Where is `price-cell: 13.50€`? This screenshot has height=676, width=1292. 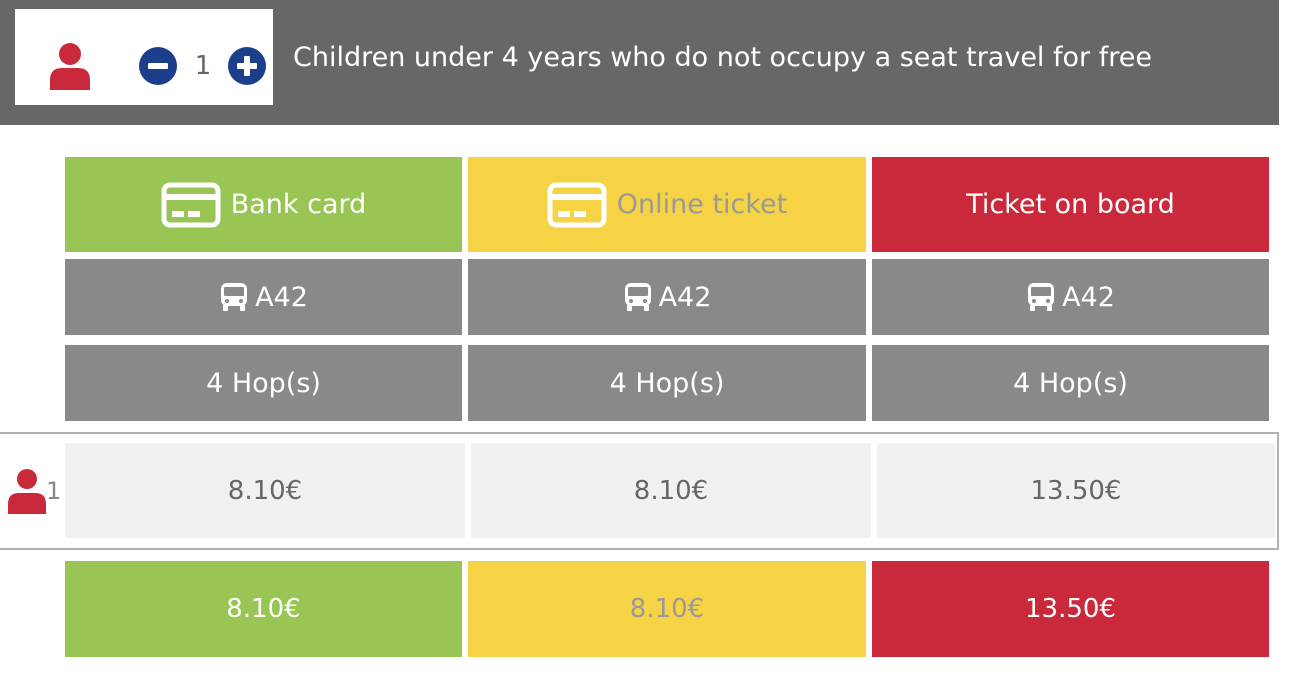 price-cell: 13.50€ is located at coordinates (1076, 490).